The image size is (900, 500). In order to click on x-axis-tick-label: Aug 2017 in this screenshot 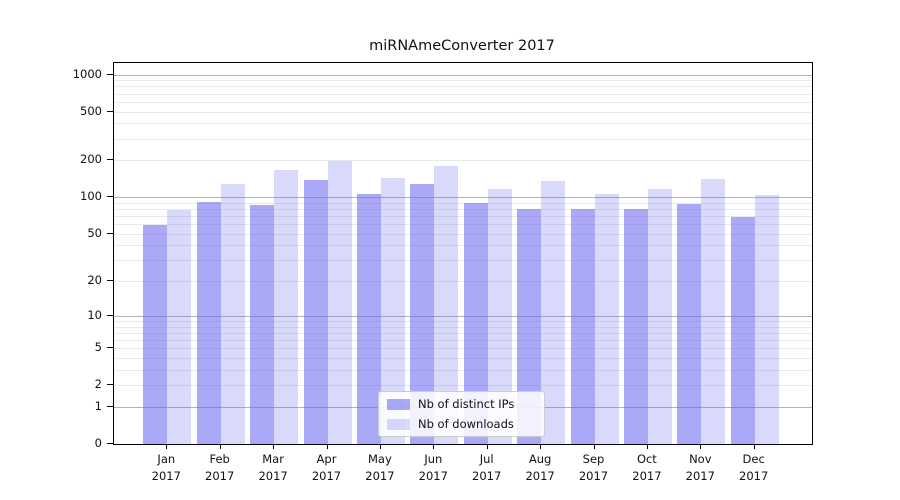, I will do `click(540, 467)`.